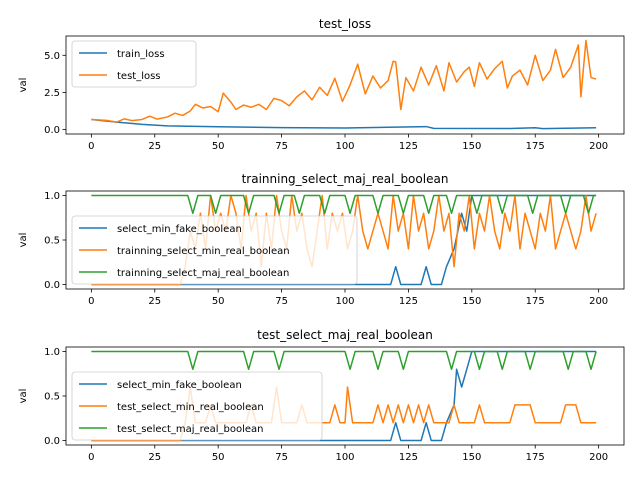 The width and height of the screenshot is (640, 480). What do you see at coordinates (139, 76) in the screenshot?
I see `legend-label: test_loss` at bounding box center [139, 76].